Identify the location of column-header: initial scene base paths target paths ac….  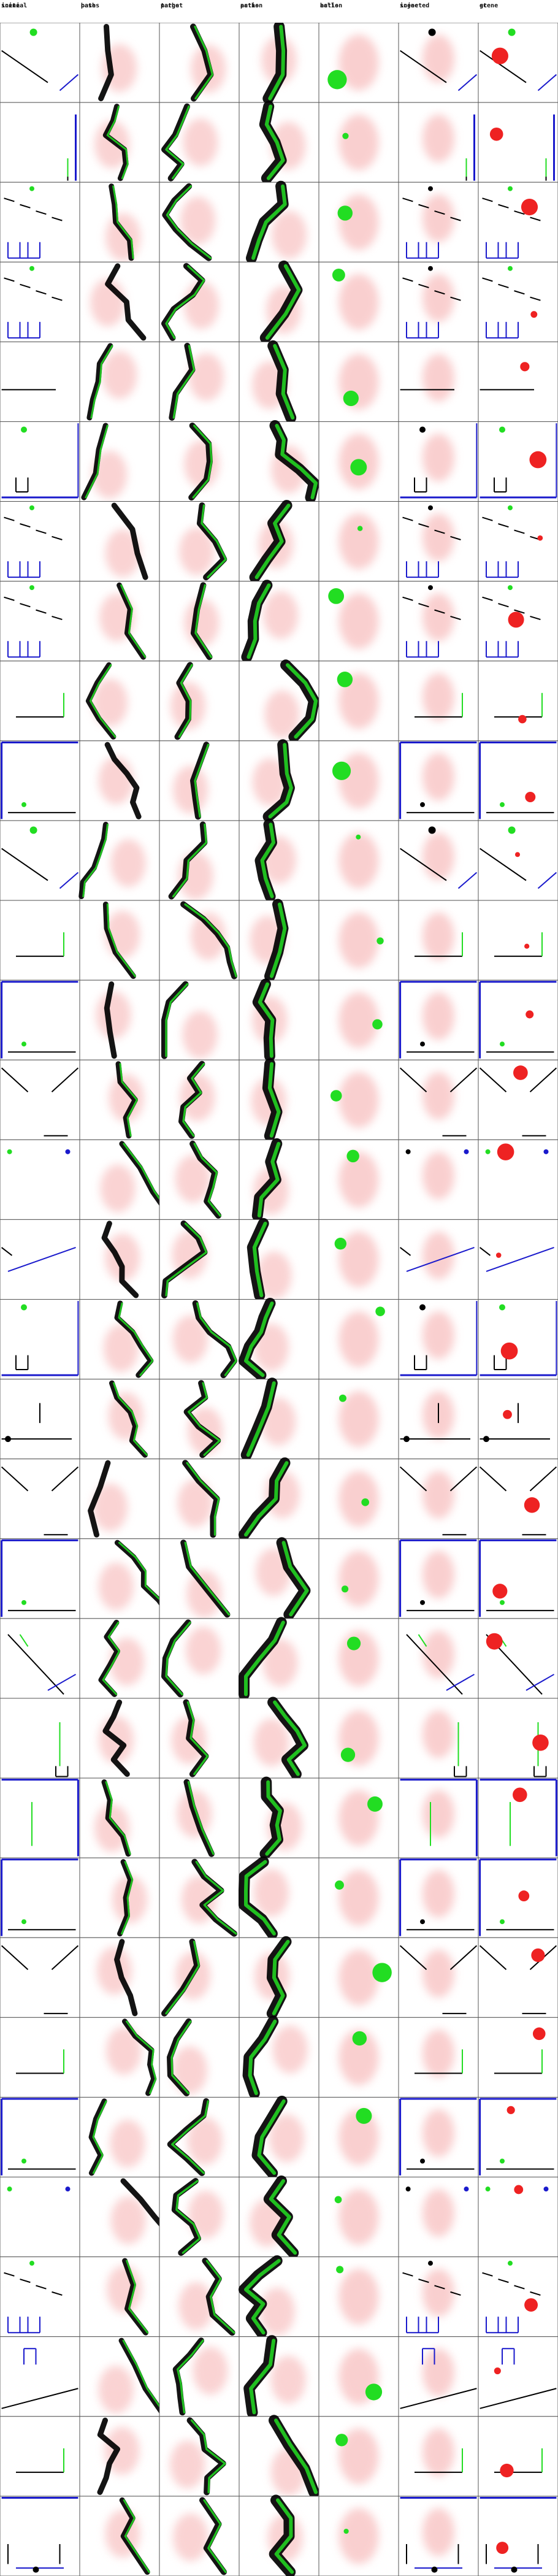
(250, 5).